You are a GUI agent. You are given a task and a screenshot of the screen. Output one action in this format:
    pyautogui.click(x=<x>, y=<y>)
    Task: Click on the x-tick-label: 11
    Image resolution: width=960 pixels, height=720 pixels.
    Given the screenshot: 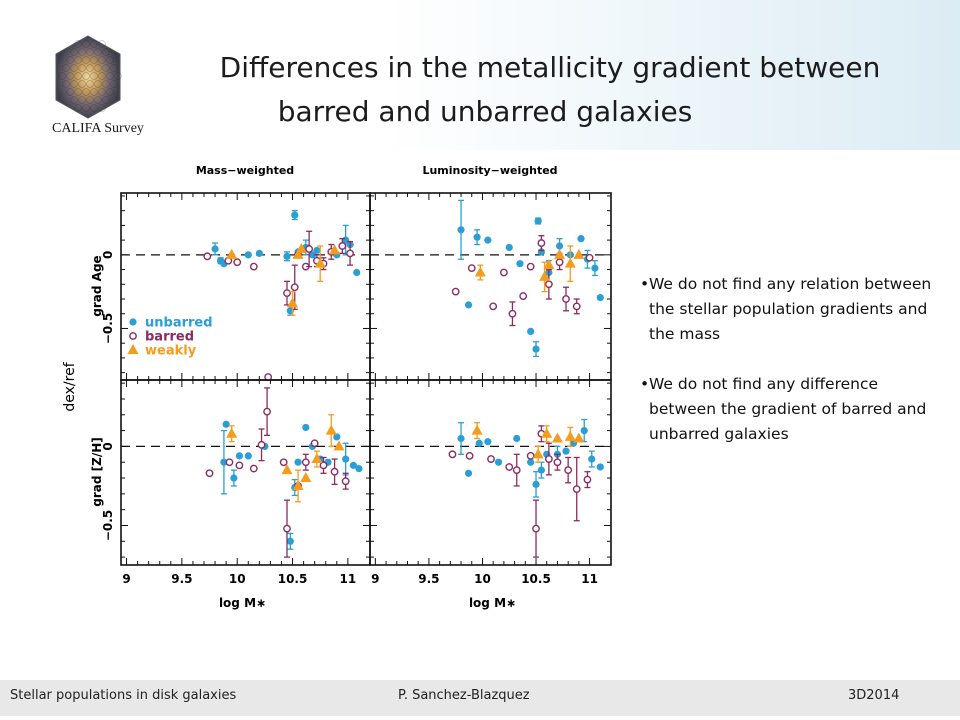 What is the action you would take?
    pyautogui.click(x=589, y=579)
    